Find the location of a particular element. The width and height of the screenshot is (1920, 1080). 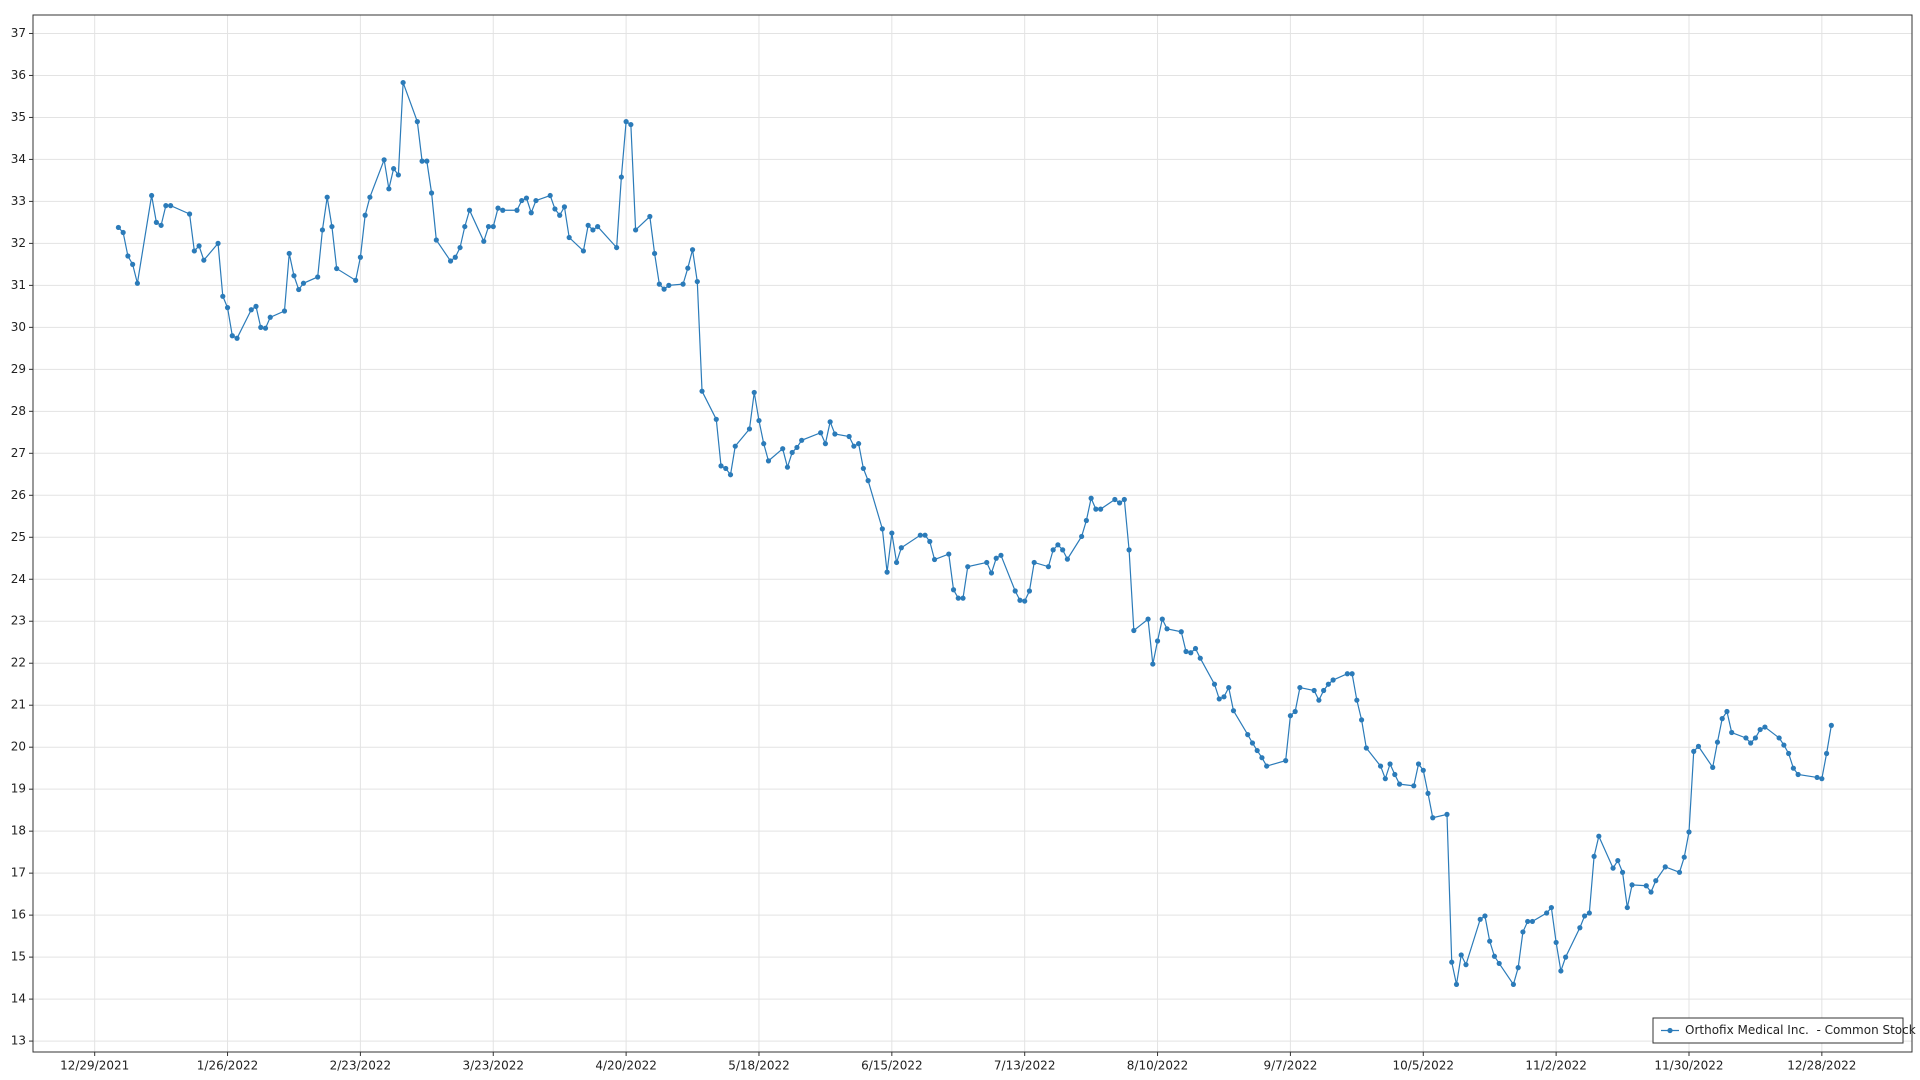

y-tick-label: 26 is located at coordinates (18, 495).